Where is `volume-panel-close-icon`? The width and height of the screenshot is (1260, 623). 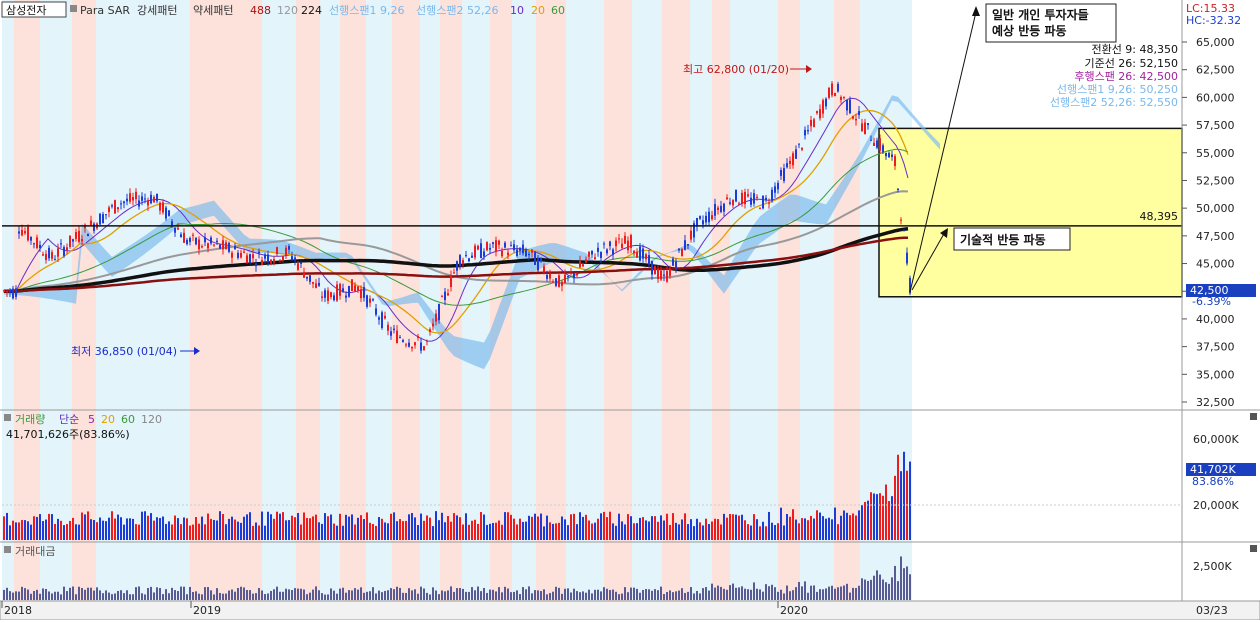
volume-panel-close-icon is located at coordinates (1253, 416).